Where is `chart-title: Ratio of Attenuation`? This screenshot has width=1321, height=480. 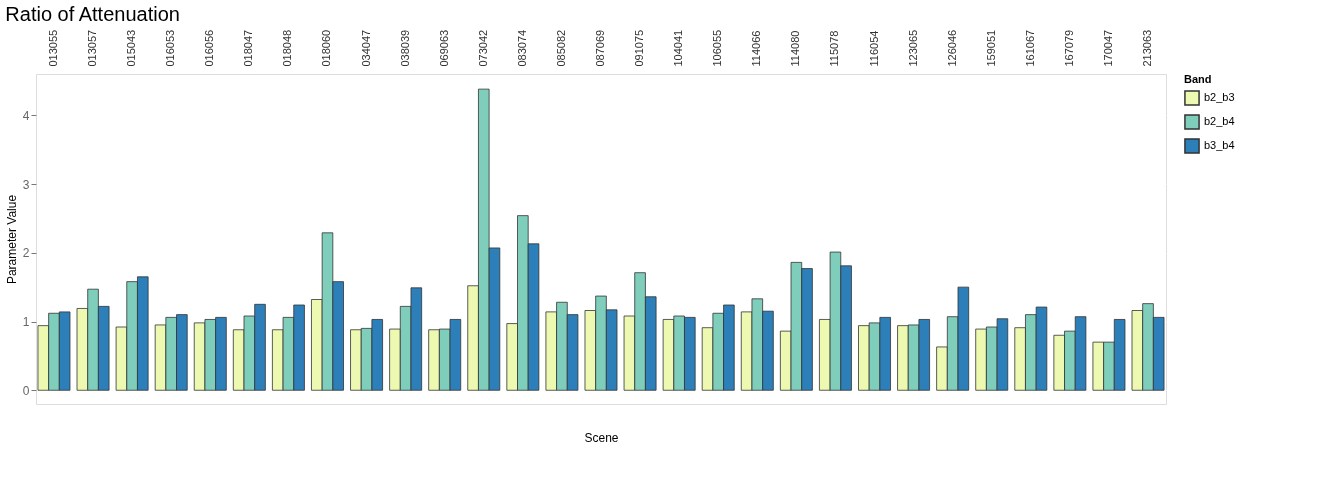
chart-title: Ratio of Attenuation is located at coordinates (92, 14).